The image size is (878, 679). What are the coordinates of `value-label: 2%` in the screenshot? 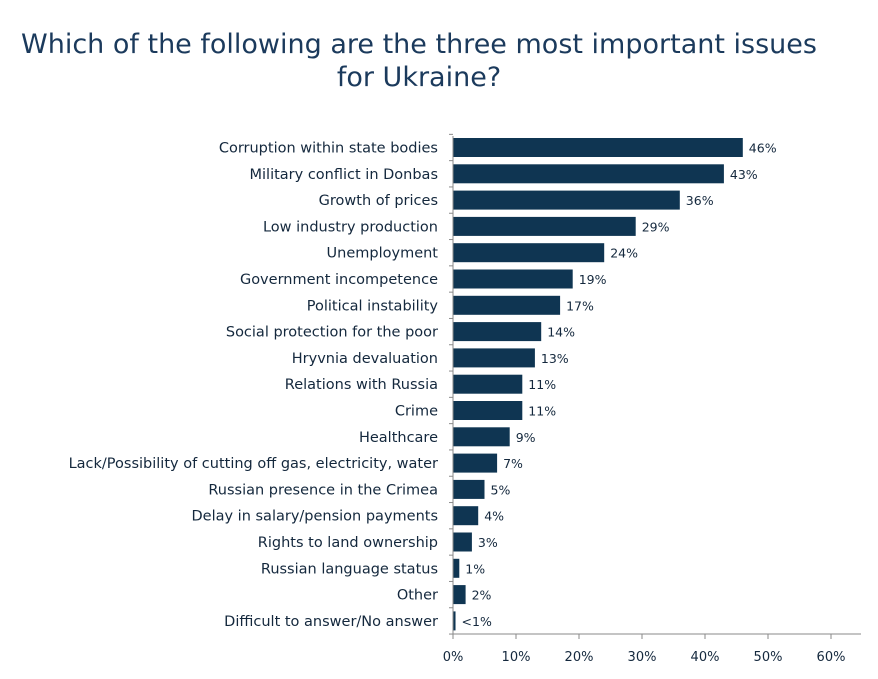 It's located at (482, 595).